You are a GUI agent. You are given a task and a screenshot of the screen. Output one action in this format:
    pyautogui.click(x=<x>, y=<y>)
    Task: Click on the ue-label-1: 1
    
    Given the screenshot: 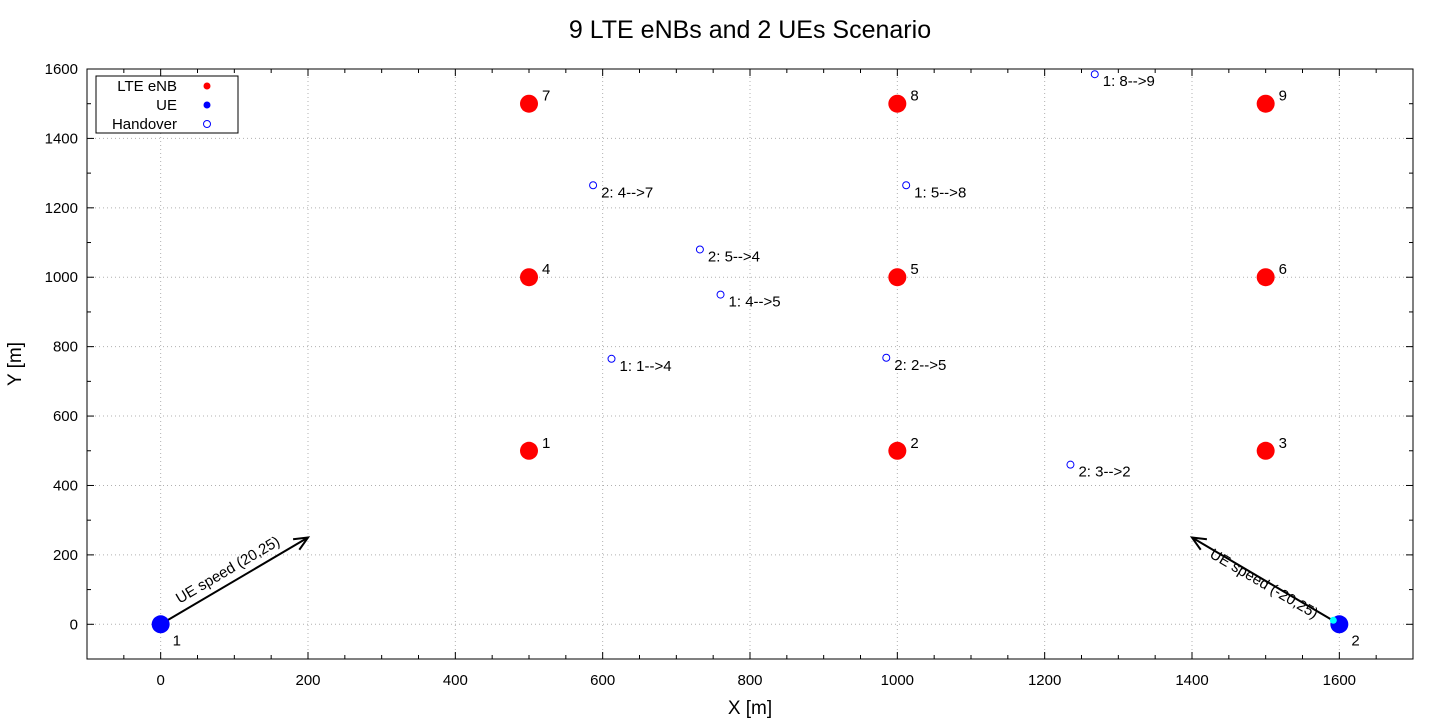 What is the action you would take?
    pyautogui.click(x=177, y=640)
    